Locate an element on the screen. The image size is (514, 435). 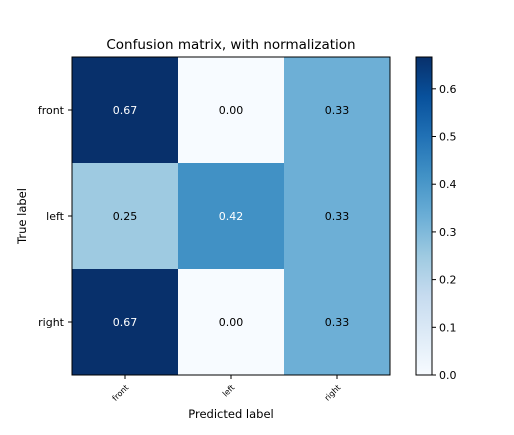
y-tick-label: front is located at coordinates (51, 110).